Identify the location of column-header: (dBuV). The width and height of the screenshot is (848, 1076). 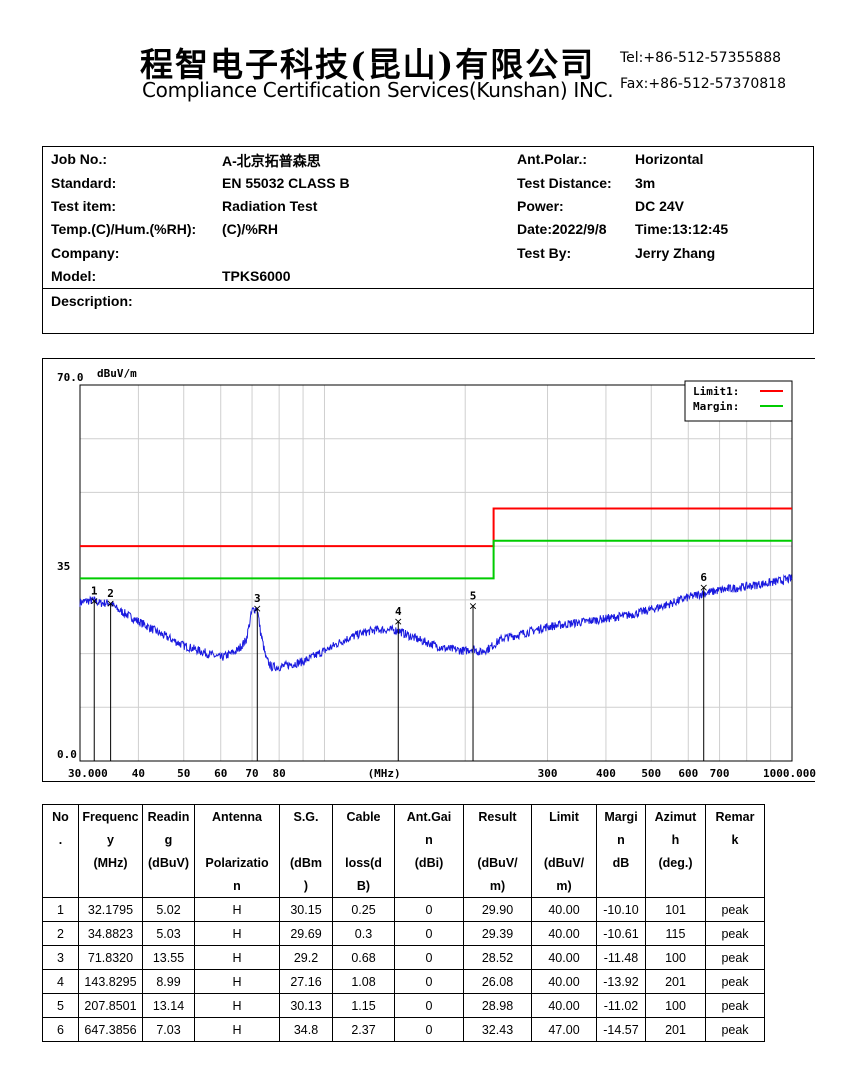
(168, 862).